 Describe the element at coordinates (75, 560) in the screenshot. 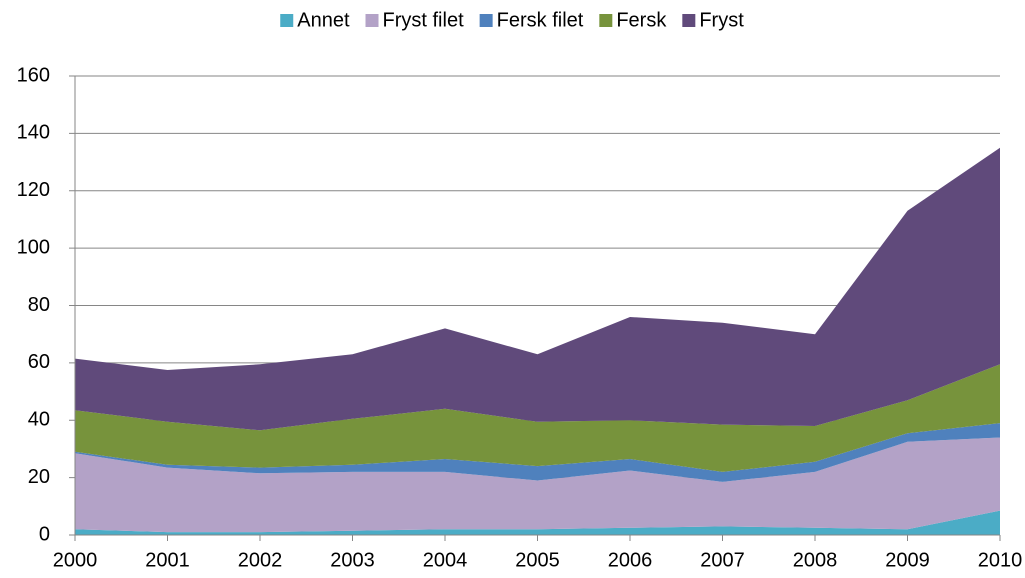

I see `x-tick-label: 2000` at that location.